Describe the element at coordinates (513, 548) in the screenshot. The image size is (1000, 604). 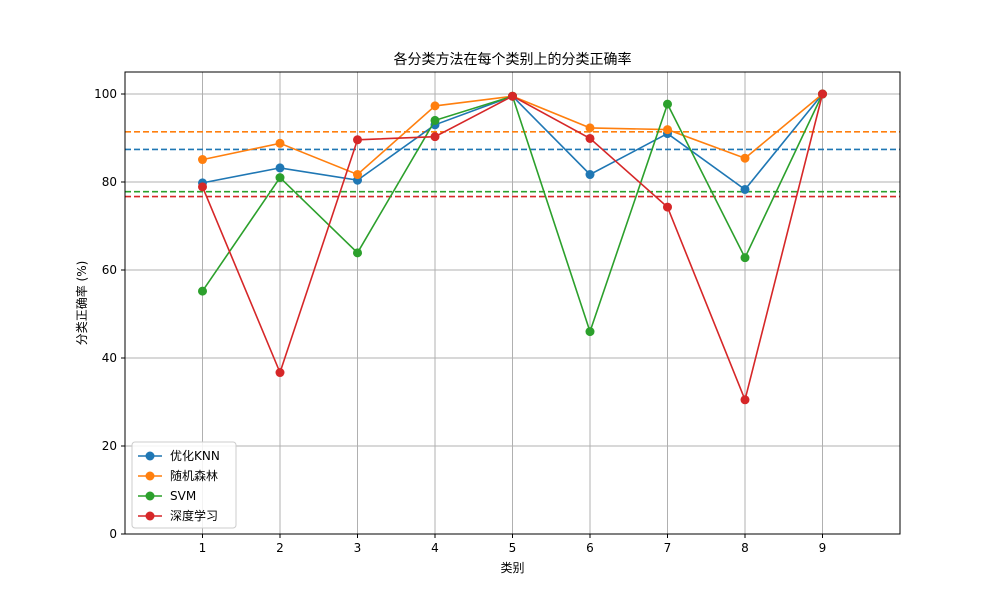
I see `x-tick-label: 5` at that location.